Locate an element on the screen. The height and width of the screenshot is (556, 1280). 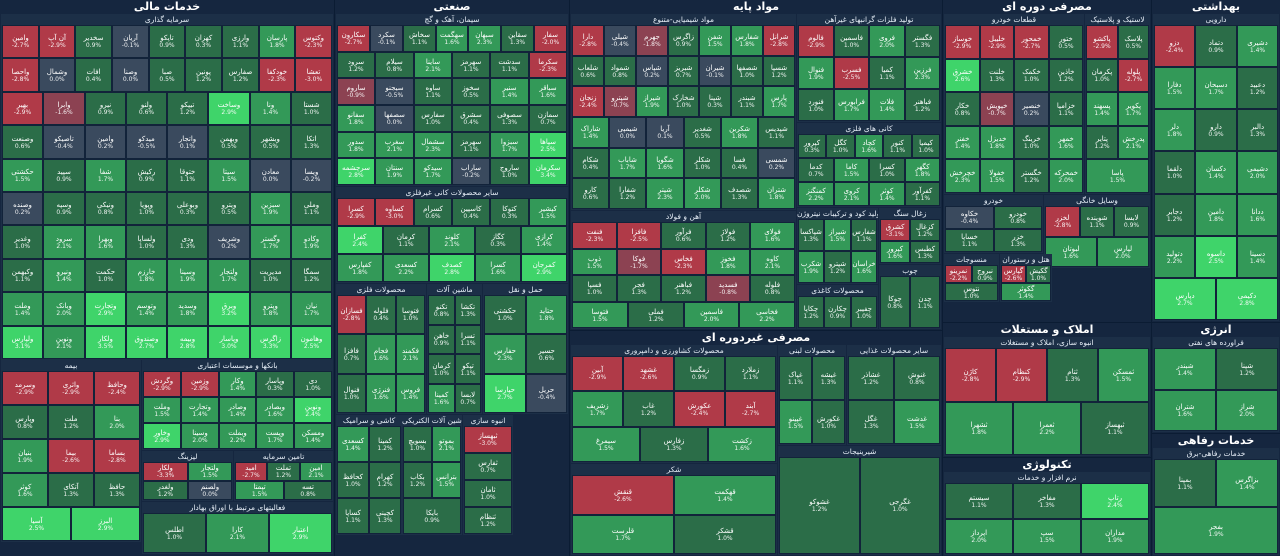
stock-tile: تکشا 1.3% is located at coordinates (468, 310).